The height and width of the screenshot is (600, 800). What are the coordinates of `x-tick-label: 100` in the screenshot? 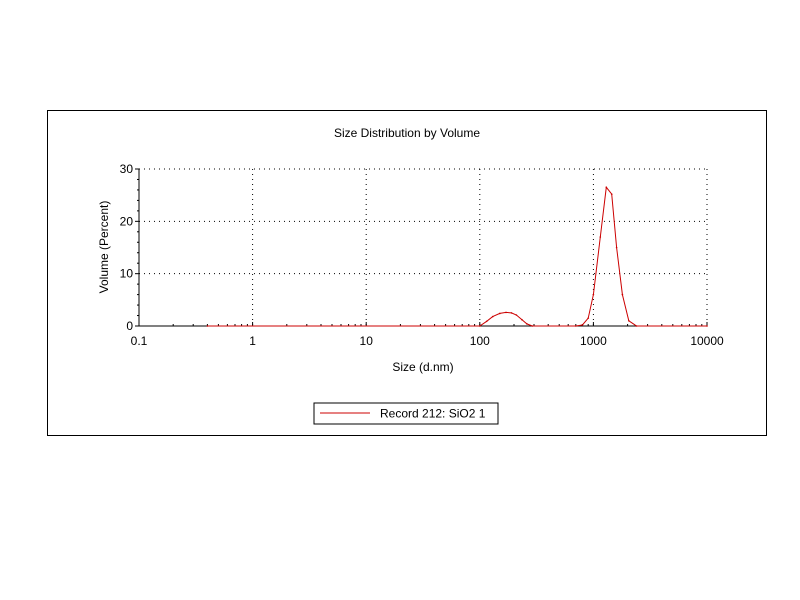 It's located at (480, 341).